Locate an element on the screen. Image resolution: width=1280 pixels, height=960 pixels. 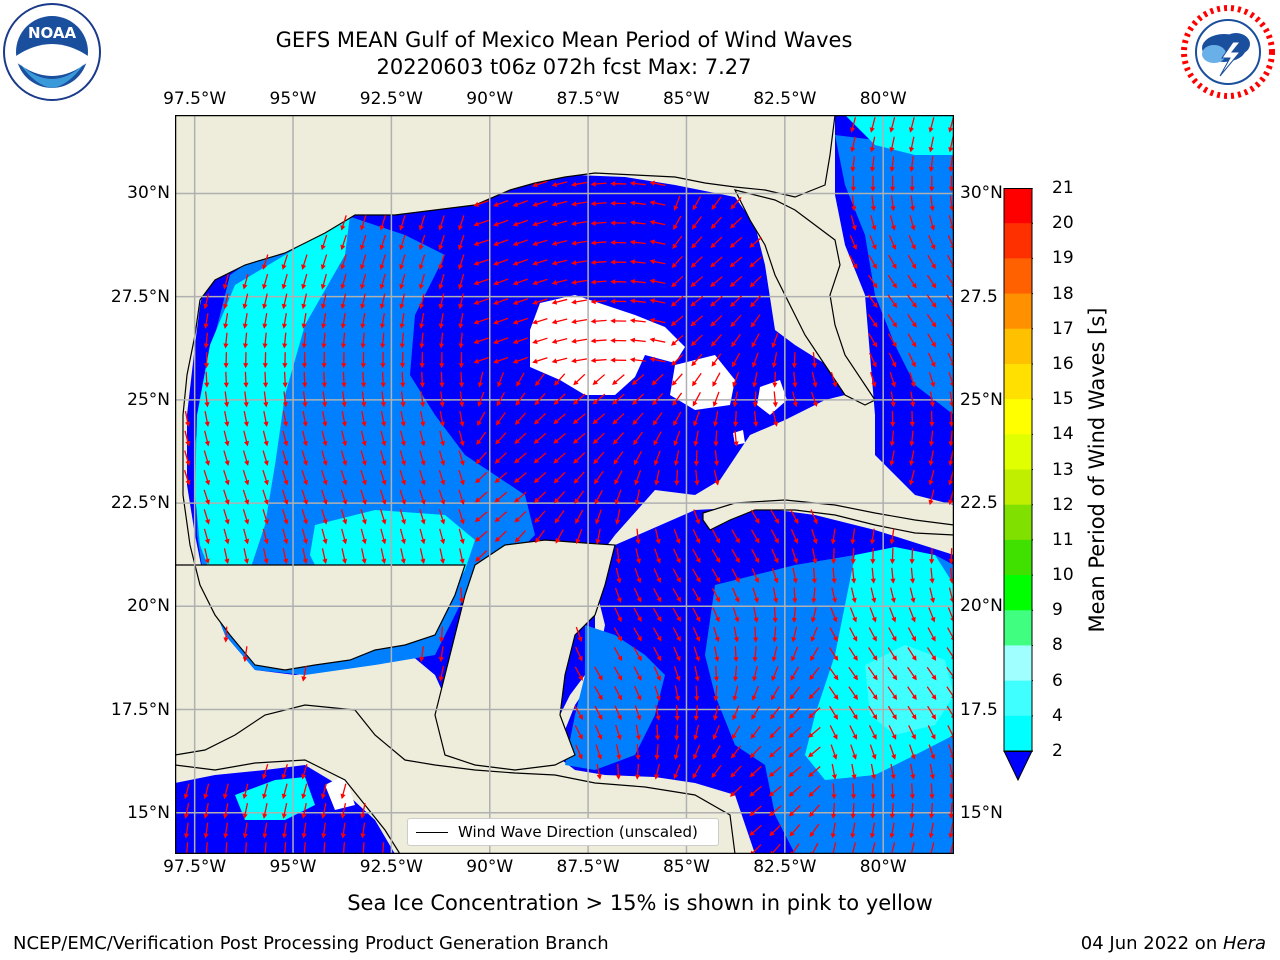
florida-land is located at coordinates (804, 297).